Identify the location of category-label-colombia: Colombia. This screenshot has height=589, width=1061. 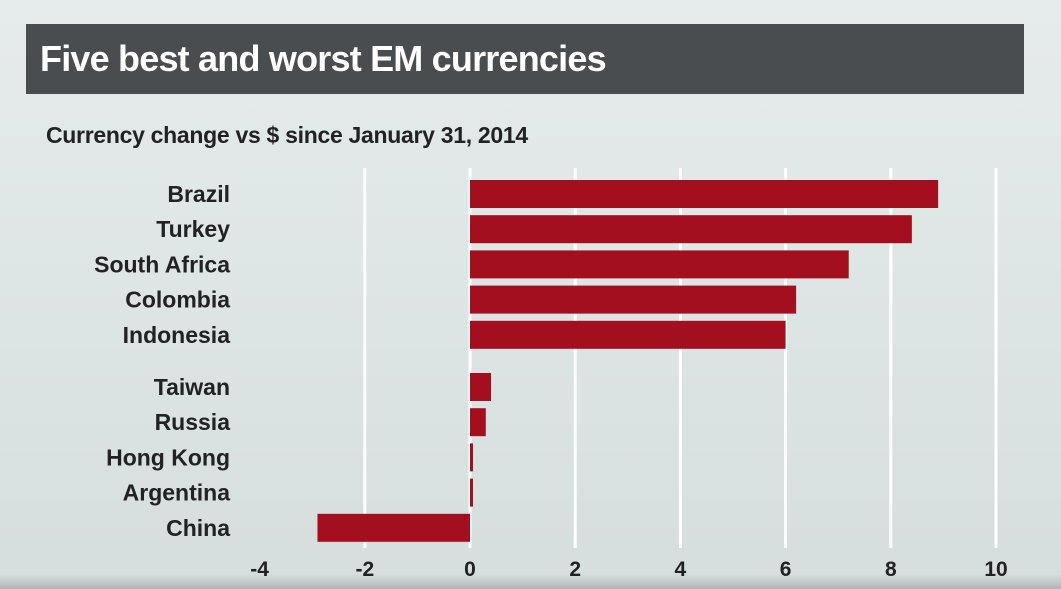
(177, 300).